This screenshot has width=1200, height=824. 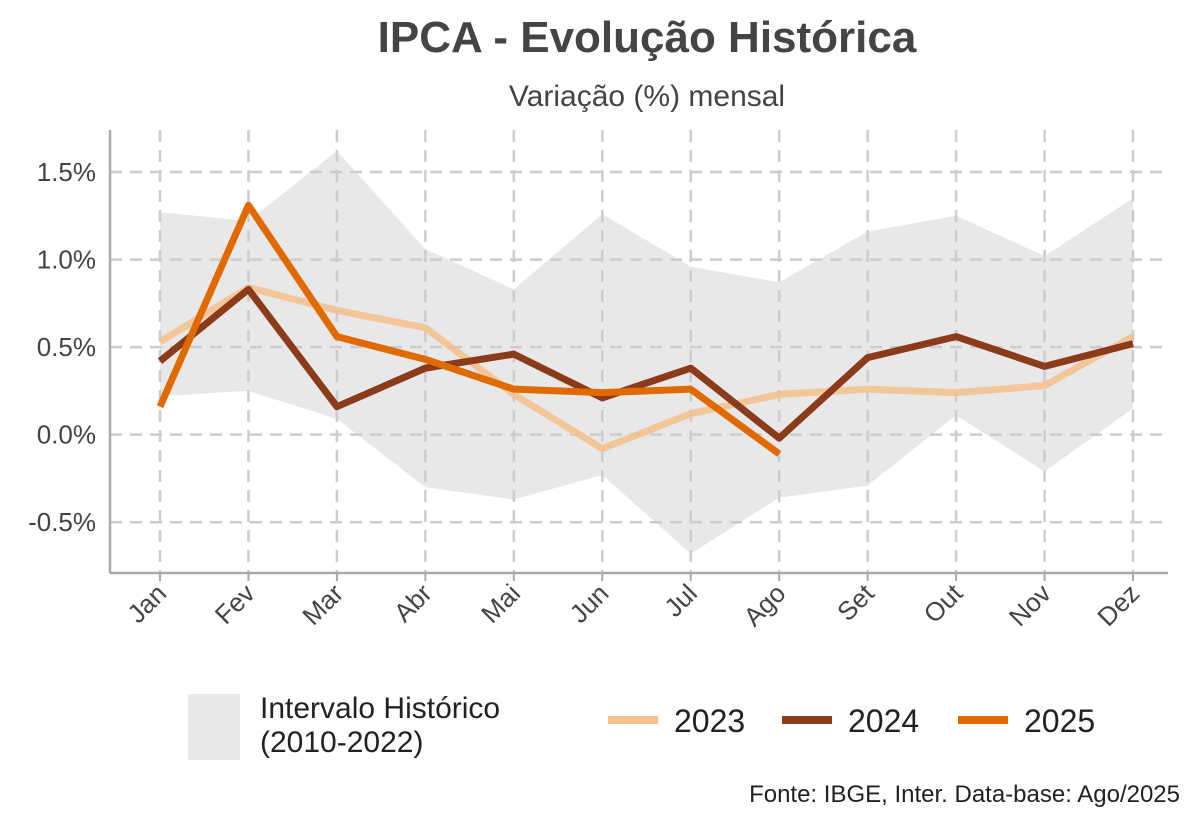 What do you see at coordinates (647, 96) in the screenshot?
I see `chart-subtitle: Variação (%) mensal` at bounding box center [647, 96].